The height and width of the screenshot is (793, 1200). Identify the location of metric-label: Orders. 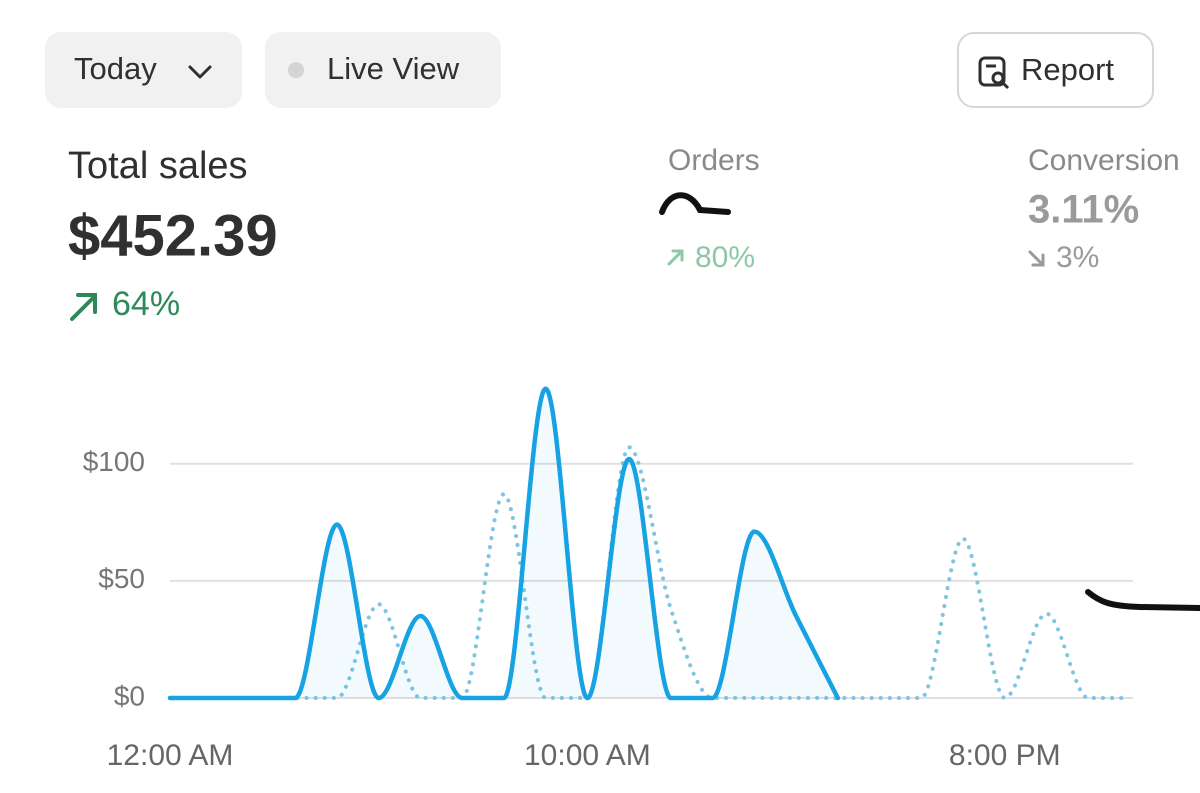
(714, 160).